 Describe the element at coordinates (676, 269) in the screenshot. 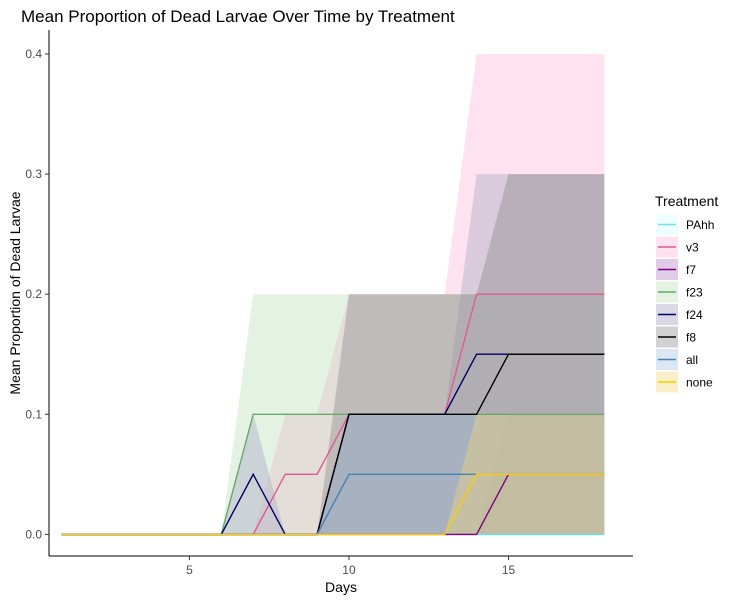

I see `legend-item-f7: f7` at that location.